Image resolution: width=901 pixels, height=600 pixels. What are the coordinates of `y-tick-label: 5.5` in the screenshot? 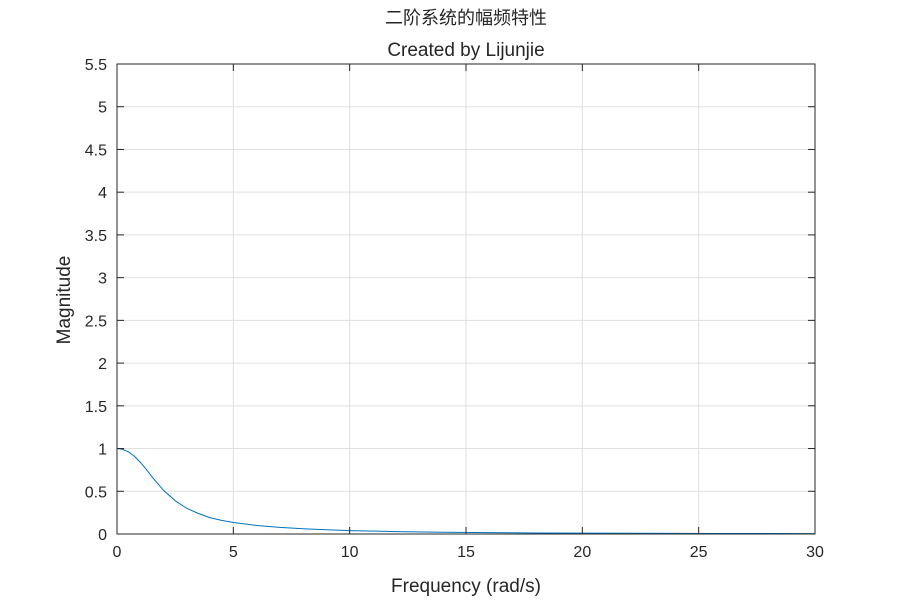 It's located at (96, 65).